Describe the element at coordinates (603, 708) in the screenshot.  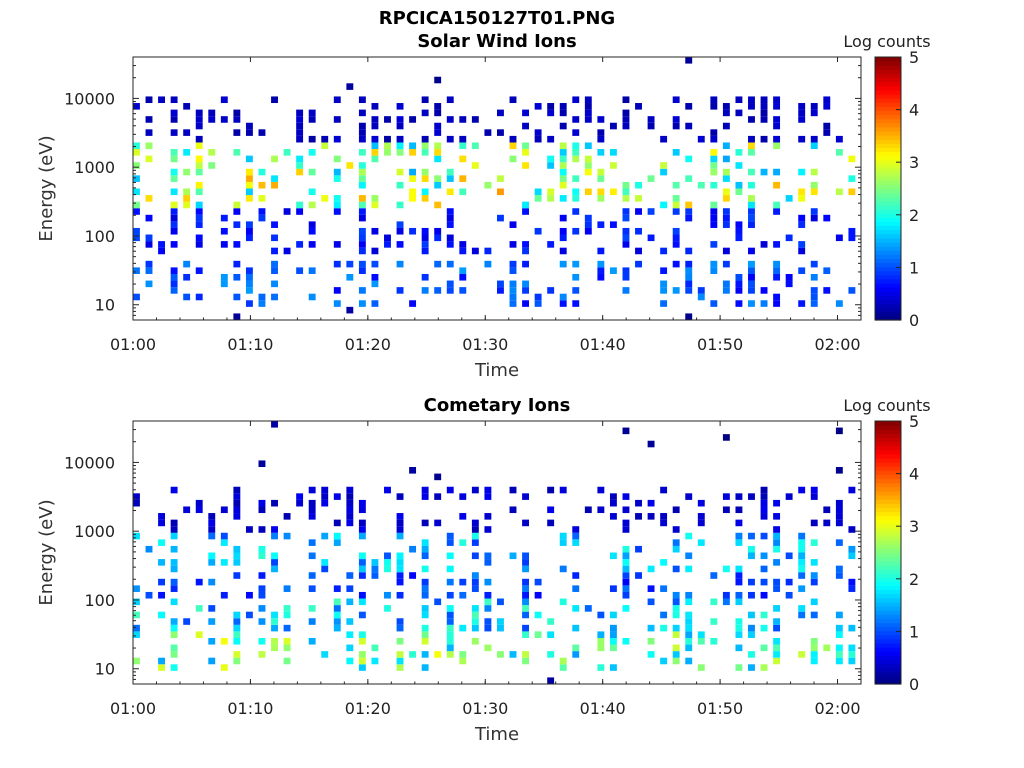
I see `x-tick-label: 01:40` at that location.